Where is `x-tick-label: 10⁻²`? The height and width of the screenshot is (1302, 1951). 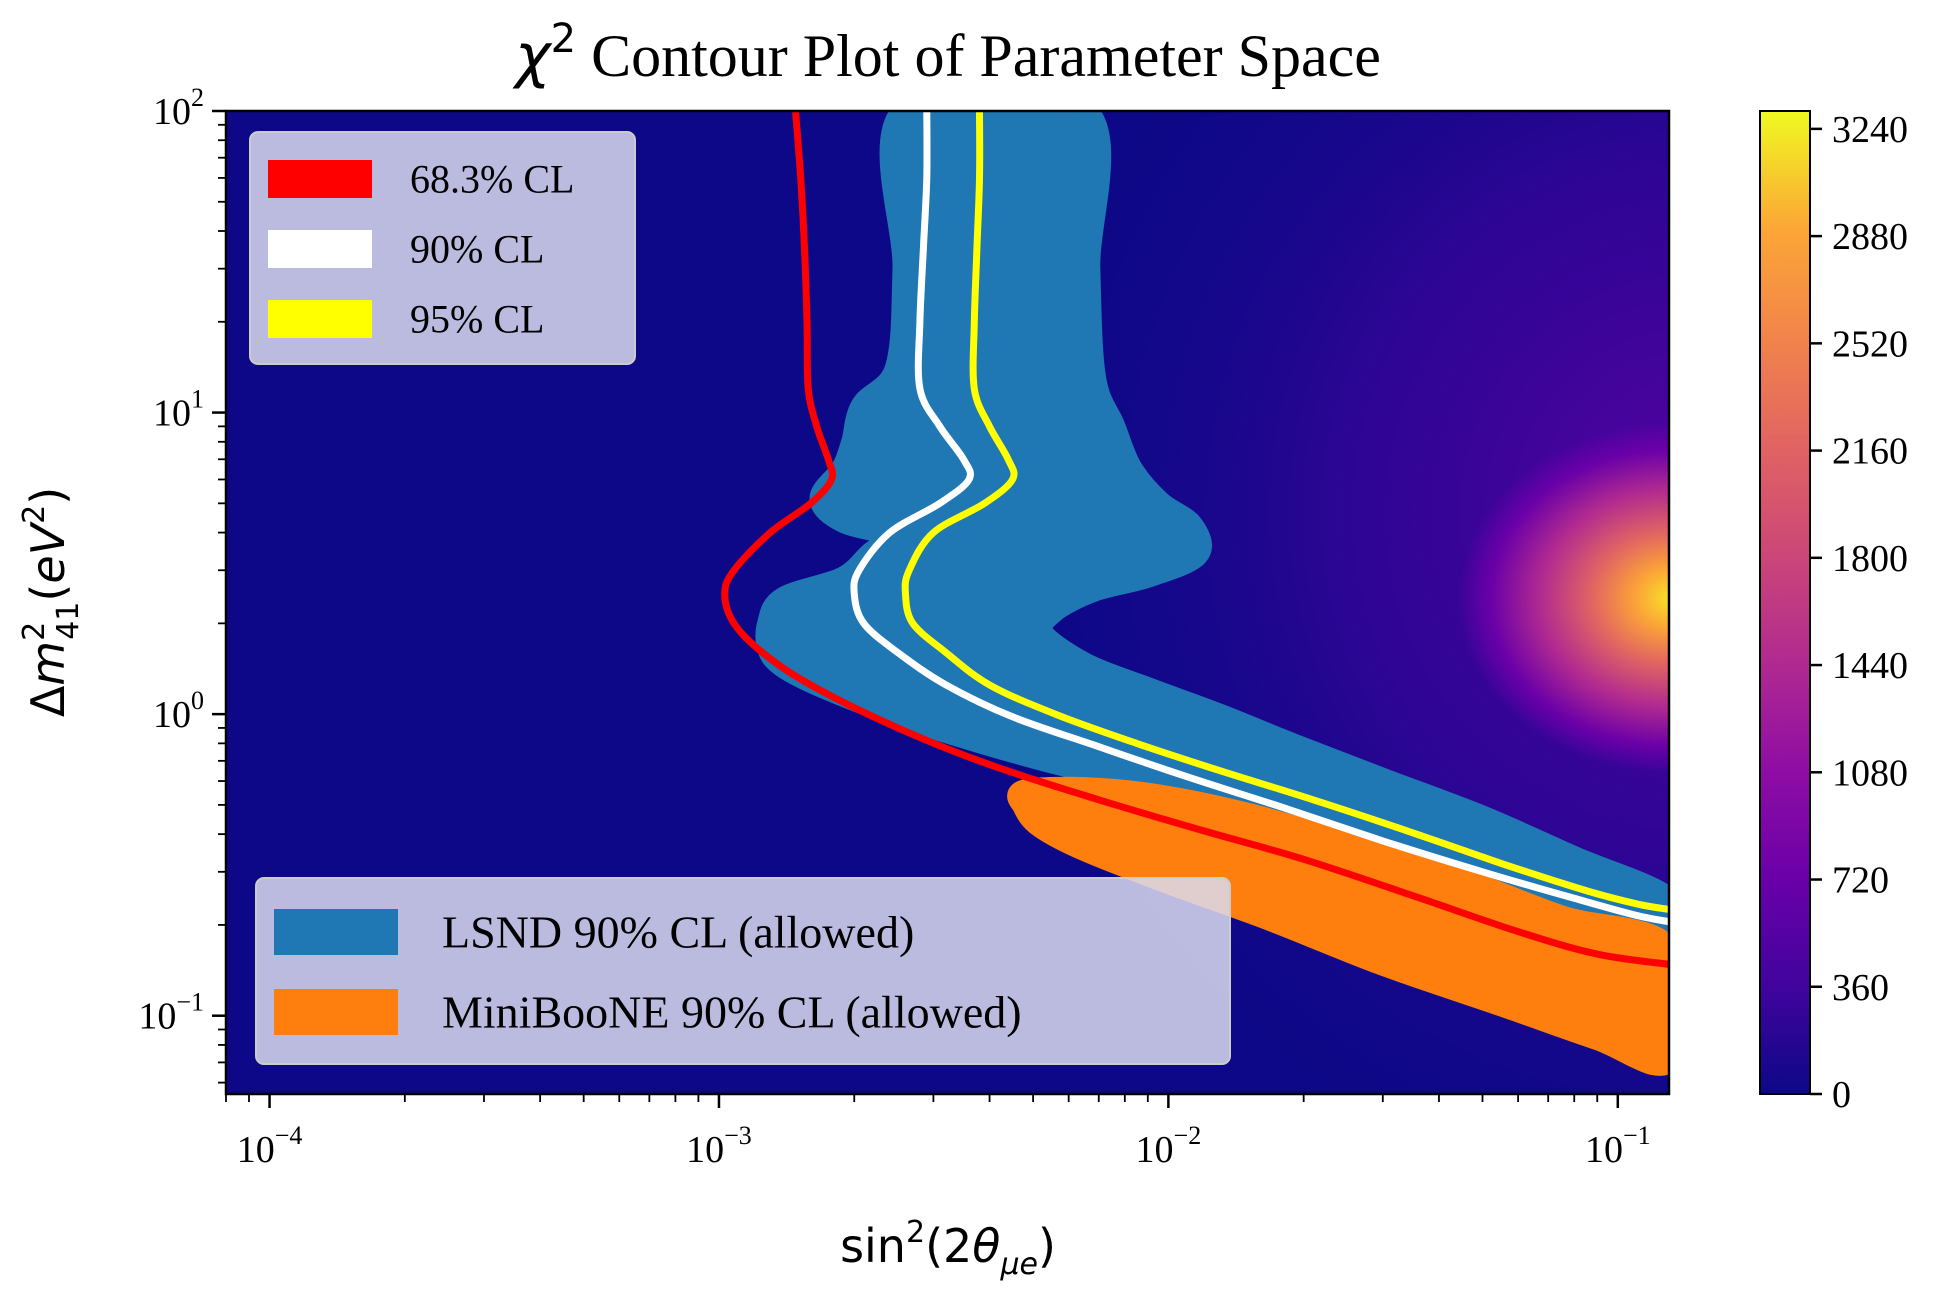 x-tick-label: 10⁻² is located at coordinates (1169, 1146).